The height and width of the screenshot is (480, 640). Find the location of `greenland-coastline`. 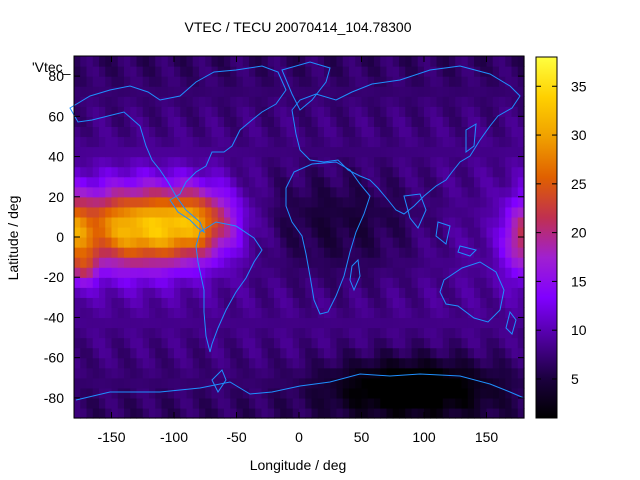

greenland-coastline is located at coordinates (306, 86).